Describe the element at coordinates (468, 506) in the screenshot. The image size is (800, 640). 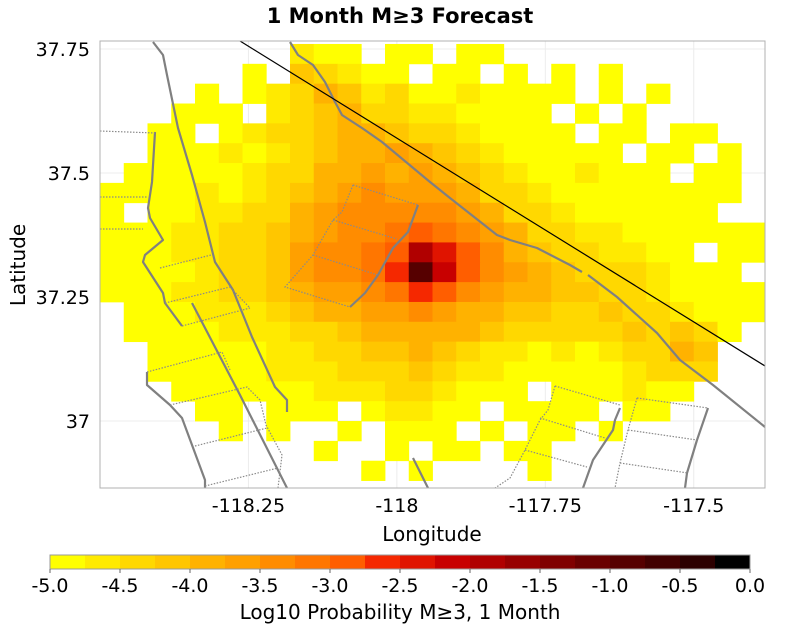
I see `x-axis: -118.25 -118 -117.75 -117.5` at that location.